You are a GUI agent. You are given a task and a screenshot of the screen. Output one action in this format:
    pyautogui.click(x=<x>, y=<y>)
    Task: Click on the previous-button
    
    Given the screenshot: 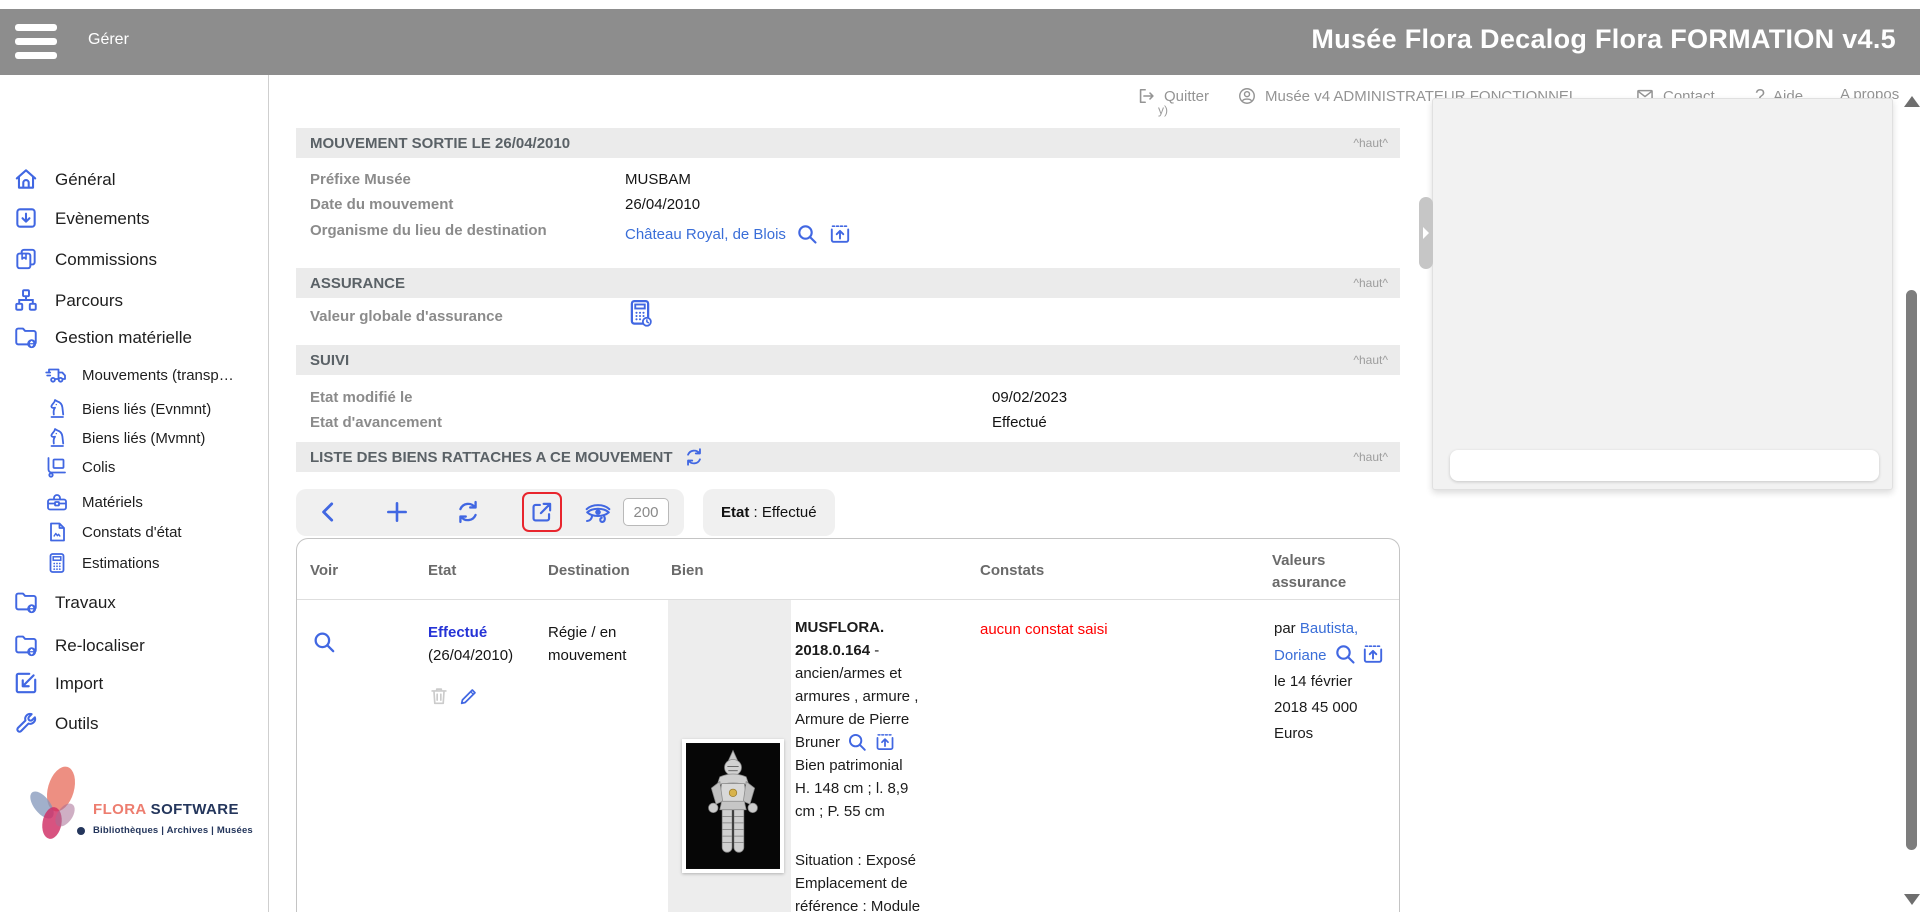 What is the action you would take?
    pyautogui.click(x=329, y=512)
    